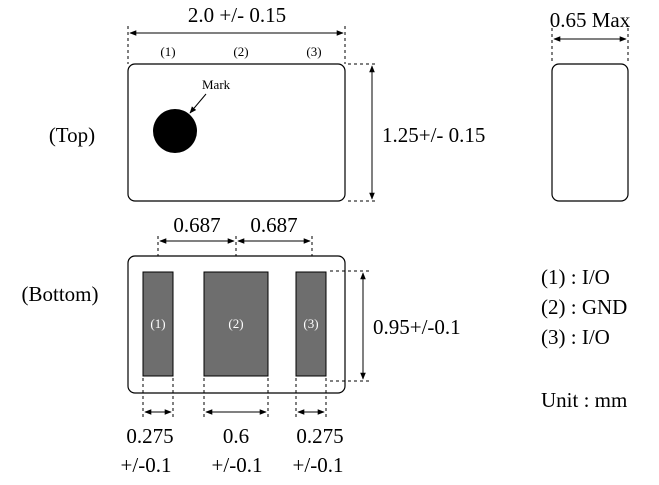 The image size is (659, 485). Describe the element at coordinates (590, 132) in the screenshot. I see `side-view-body` at that location.